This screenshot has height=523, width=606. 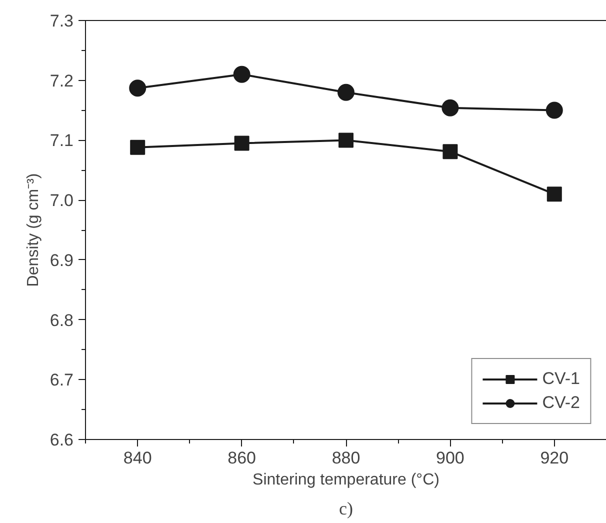 I want to click on y-tick-label: 7.0, so click(x=62, y=200).